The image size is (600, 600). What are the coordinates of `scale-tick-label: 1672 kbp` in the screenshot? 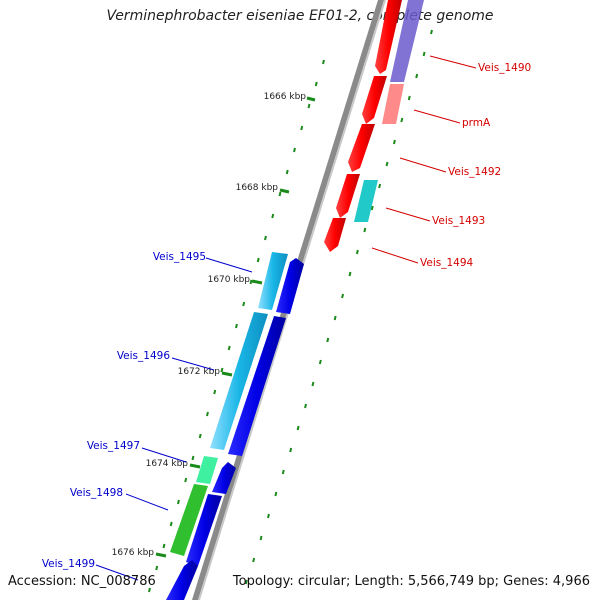 It's located at (199, 372).